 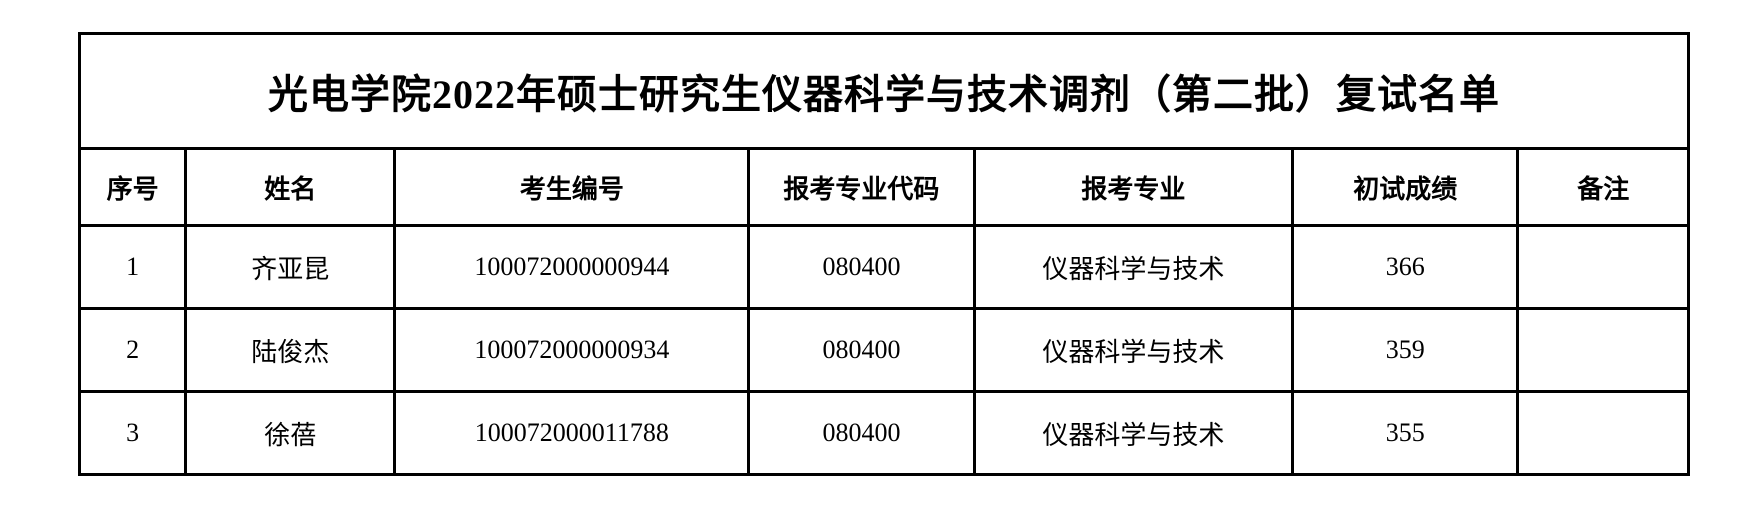 I want to click on cell-candidate-number: 100072000011788, so click(x=572, y=433).